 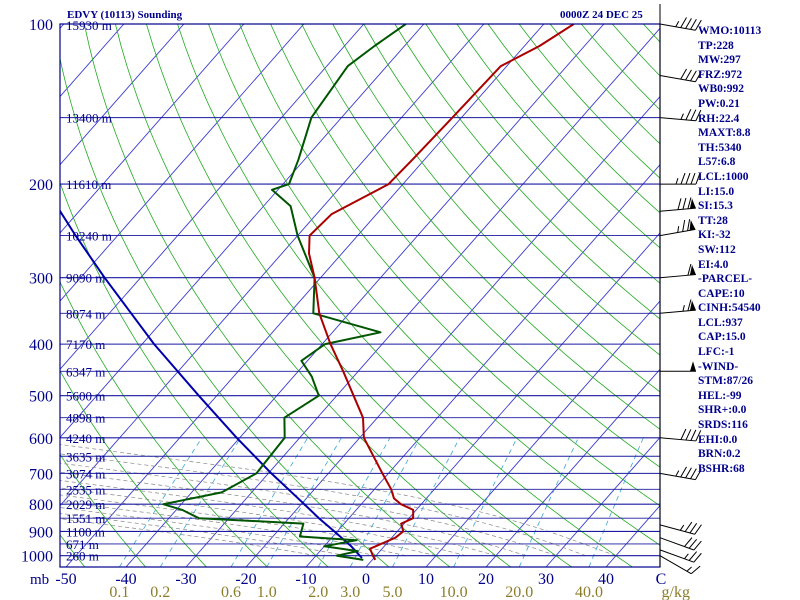 What do you see at coordinates (82, 556) in the screenshot?
I see `height-label: 260 m` at bounding box center [82, 556].